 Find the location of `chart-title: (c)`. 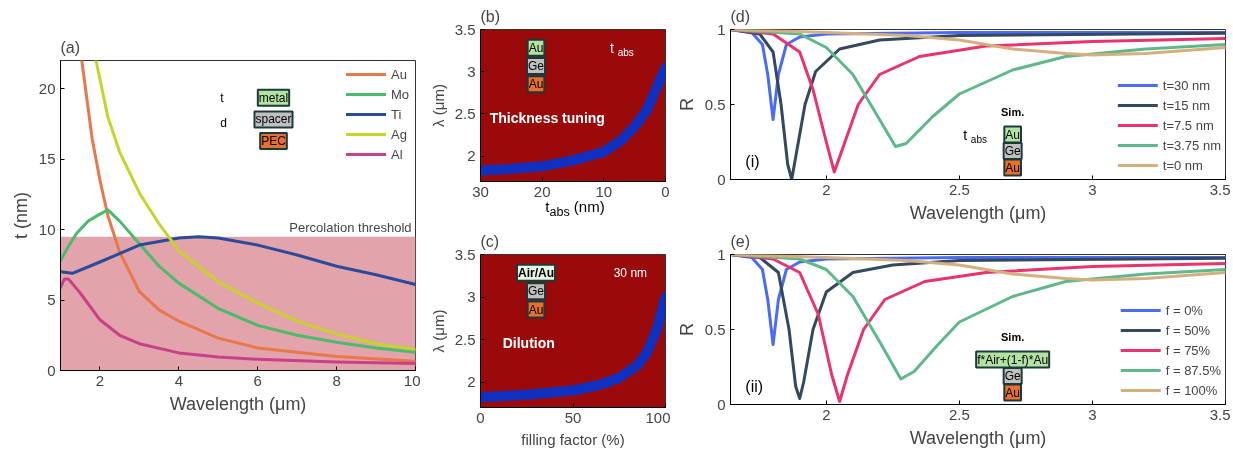

chart-title: (c) is located at coordinates (490, 241).